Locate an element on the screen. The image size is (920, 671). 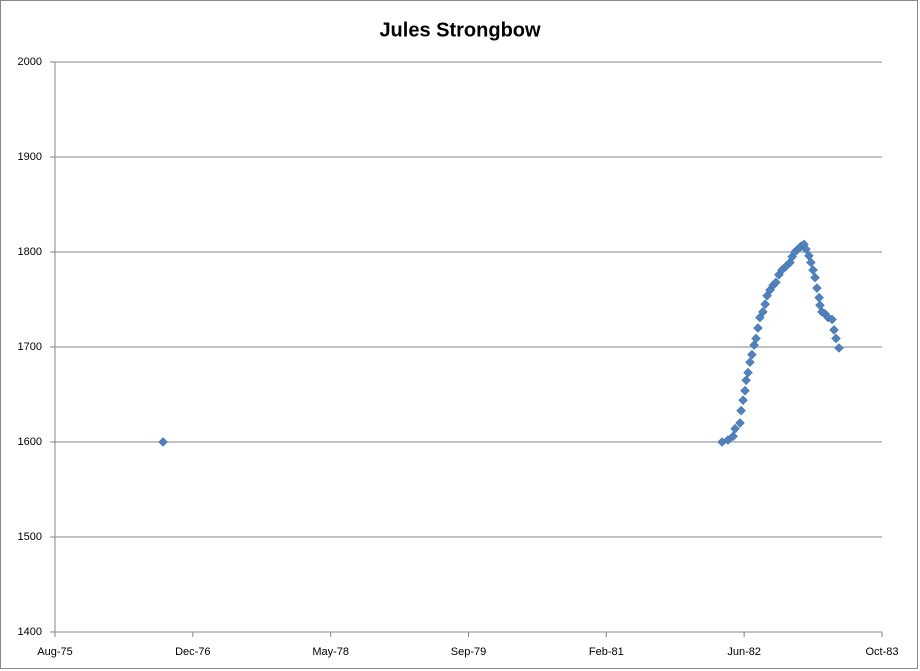
chart-title: Jules Strongbow is located at coordinates (460, 30).